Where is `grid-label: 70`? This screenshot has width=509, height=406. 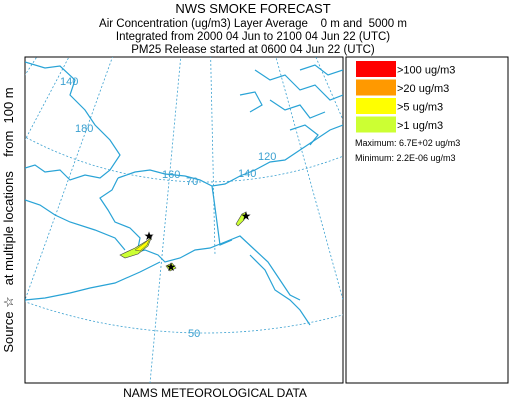
grid-label: 70 is located at coordinates (192, 182).